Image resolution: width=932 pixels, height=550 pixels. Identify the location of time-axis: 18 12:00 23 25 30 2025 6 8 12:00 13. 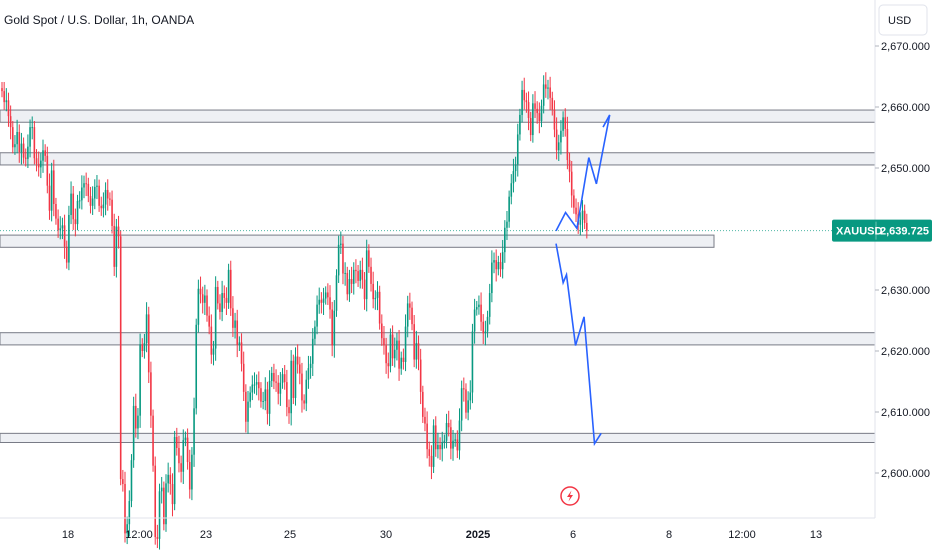
(442, 535).